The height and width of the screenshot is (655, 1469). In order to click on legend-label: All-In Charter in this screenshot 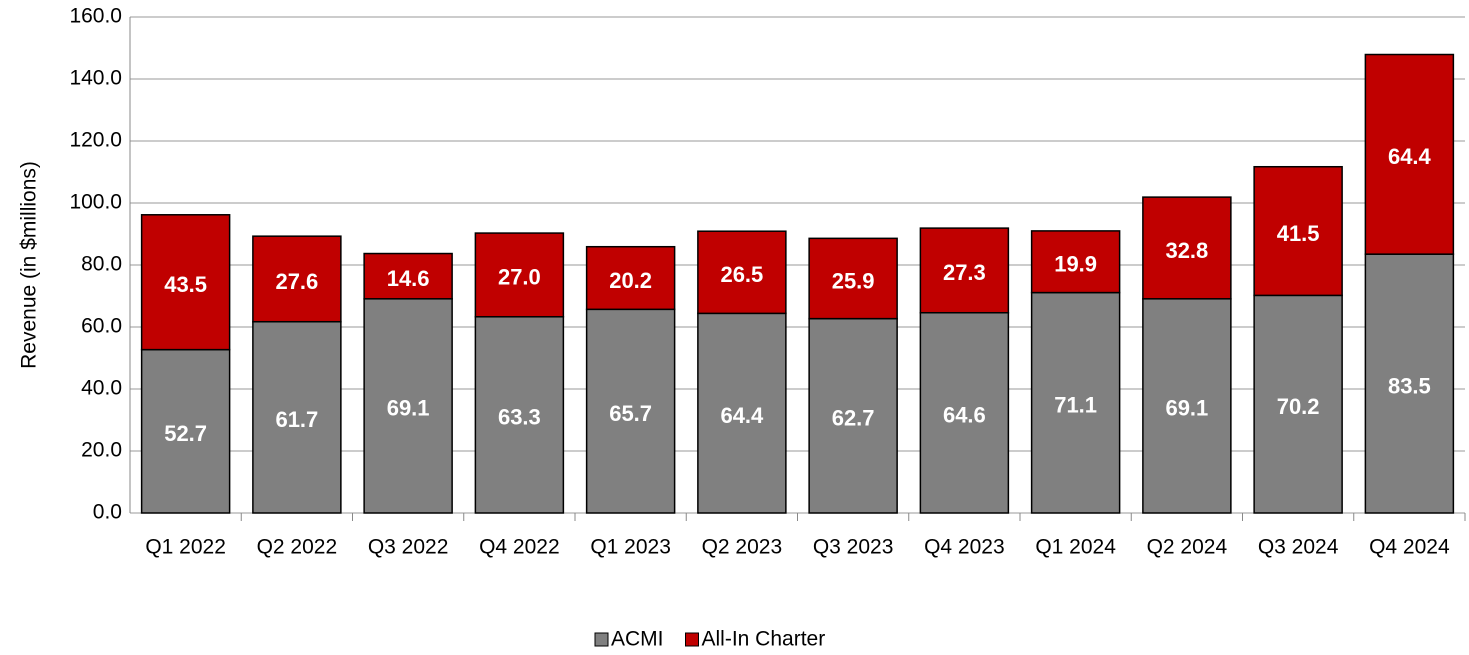, I will do `click(764, 639)`.